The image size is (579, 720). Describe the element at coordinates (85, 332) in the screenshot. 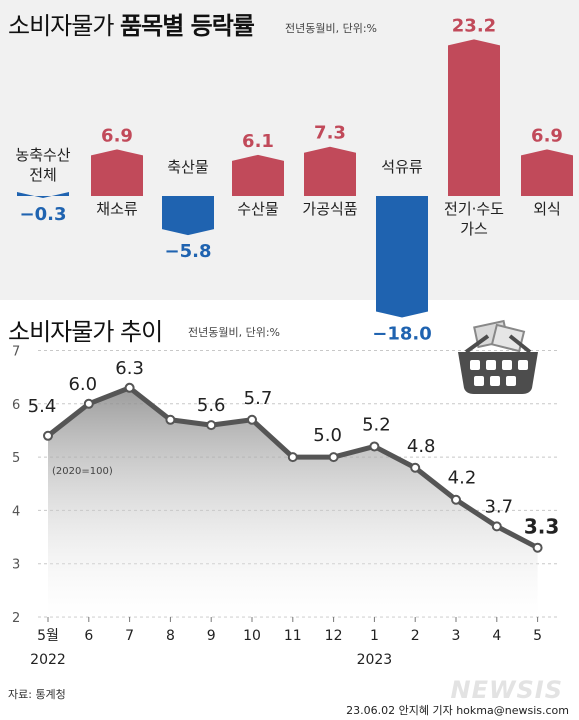

I see `line-chart-title: 소비자물가 추이` at that location.